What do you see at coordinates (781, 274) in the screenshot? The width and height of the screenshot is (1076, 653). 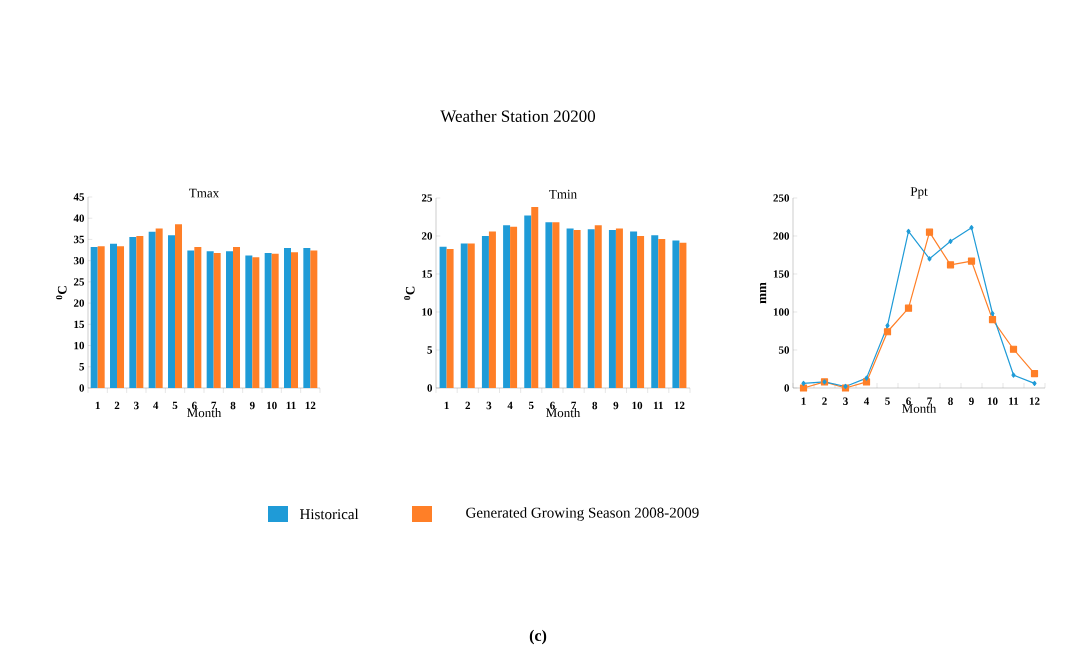 I see `y-tick-label: 150` at bounding box center [781, 274].